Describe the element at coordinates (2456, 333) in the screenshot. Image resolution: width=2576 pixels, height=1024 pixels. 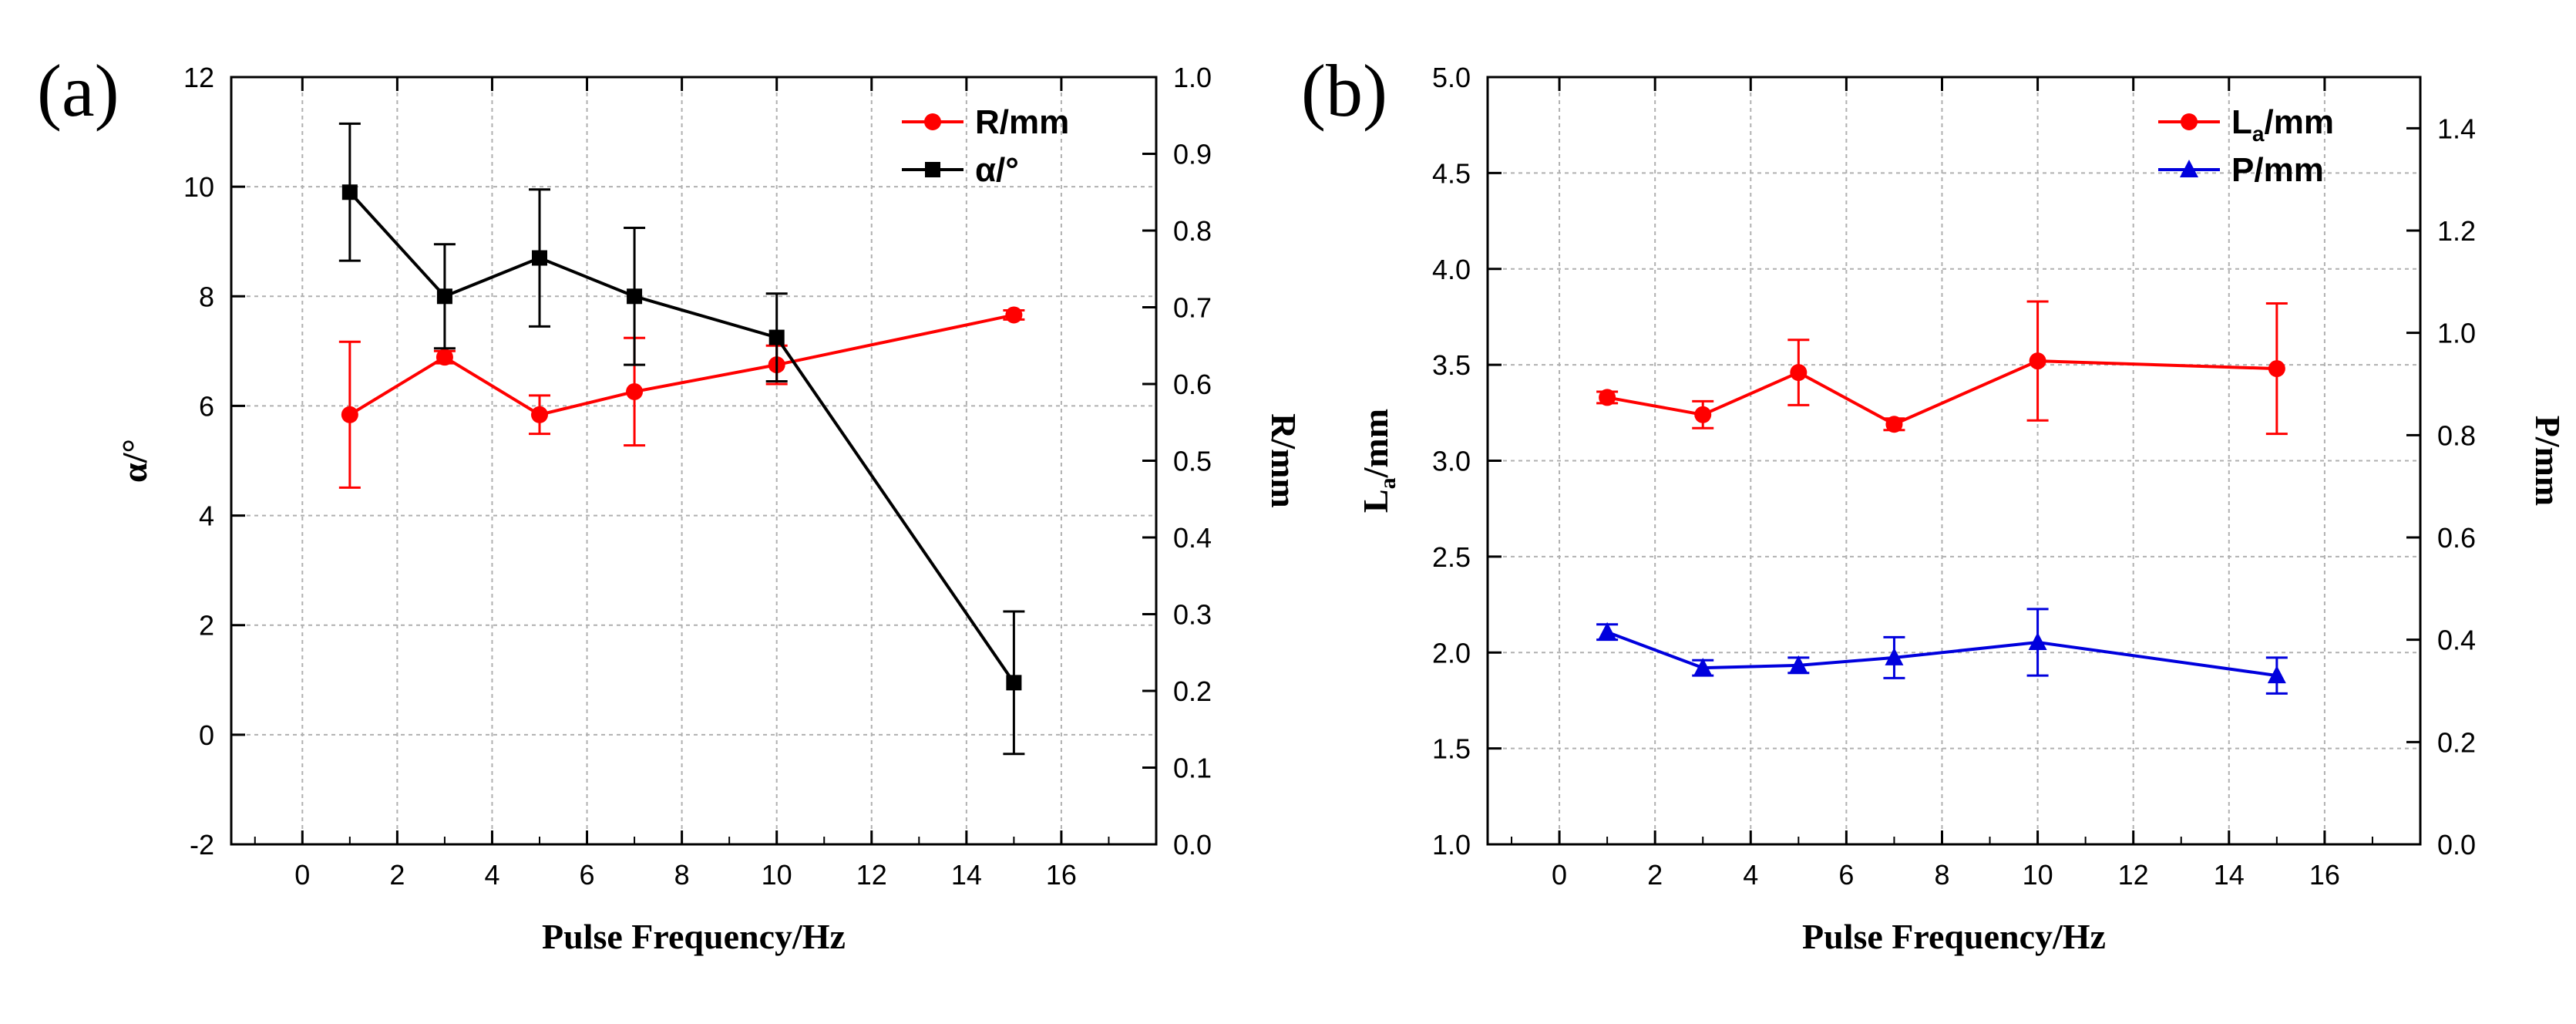
I see `right-tick-label: 1.0` at that location.